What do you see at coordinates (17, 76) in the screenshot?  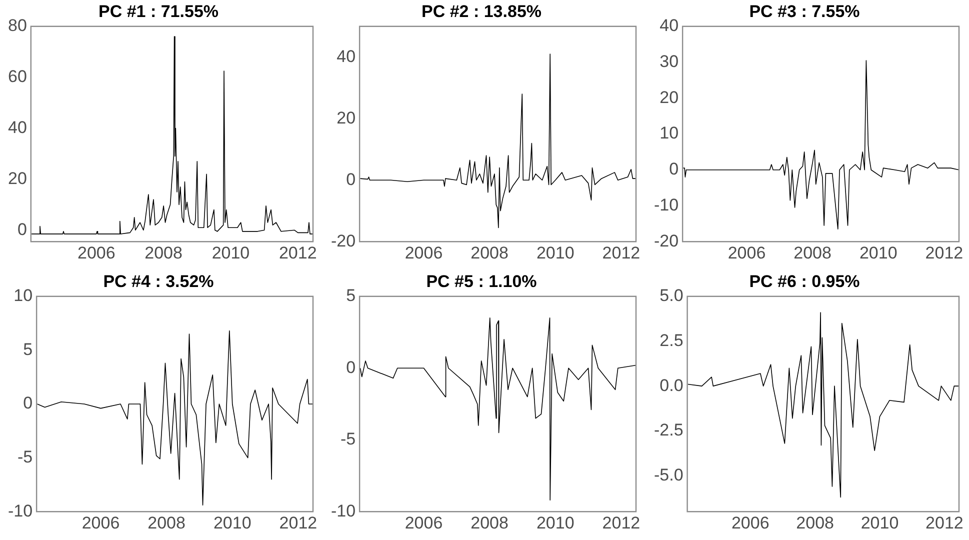 I see `y-tick-label: 60` at bounding box center [17, 76].